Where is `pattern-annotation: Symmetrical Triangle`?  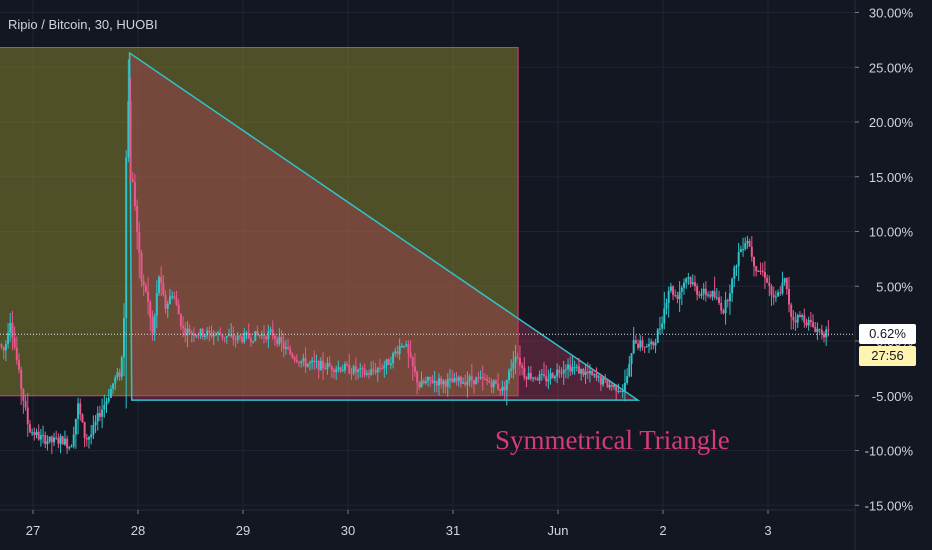 pattern-annotation: Symmetrical Triangle is located at coordinates (612, 440).